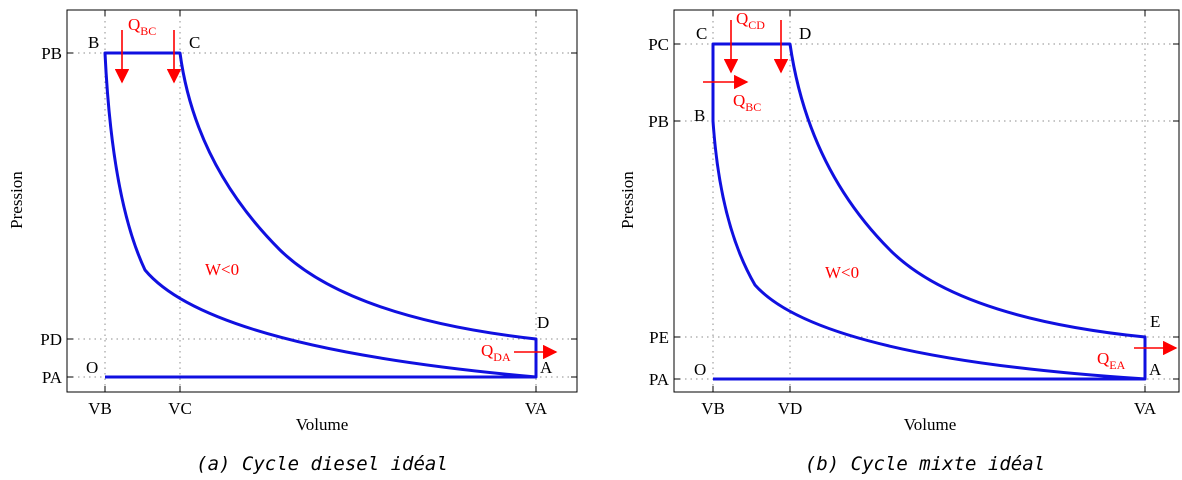 The height and width of the screenshot is (480, 1182). Describe the element at coordinates (1155, 369) in the screenshot. I see `point-a-b: A` at that location.